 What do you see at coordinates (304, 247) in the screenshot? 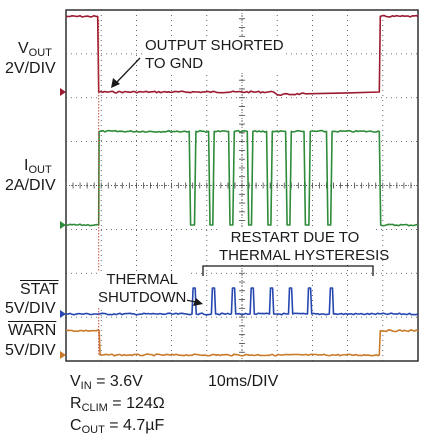
I see `annotation-restart: RESTART DUE TO THERMAL HYSTERESIS` at bounding box center [304, 247].